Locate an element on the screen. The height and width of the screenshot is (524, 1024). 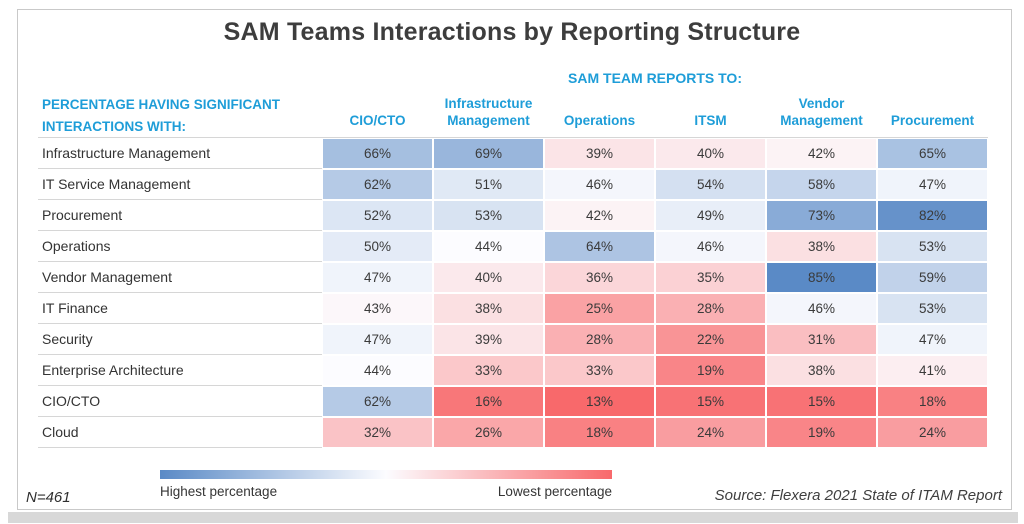
heatmap-cell: 26% is located at coordinates (488, 432).